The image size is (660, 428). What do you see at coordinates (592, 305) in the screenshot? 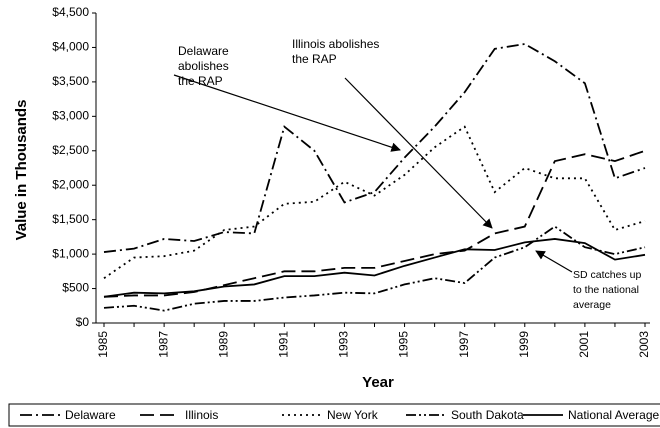
I see `annotation: average` at bounding box center [592, 305].